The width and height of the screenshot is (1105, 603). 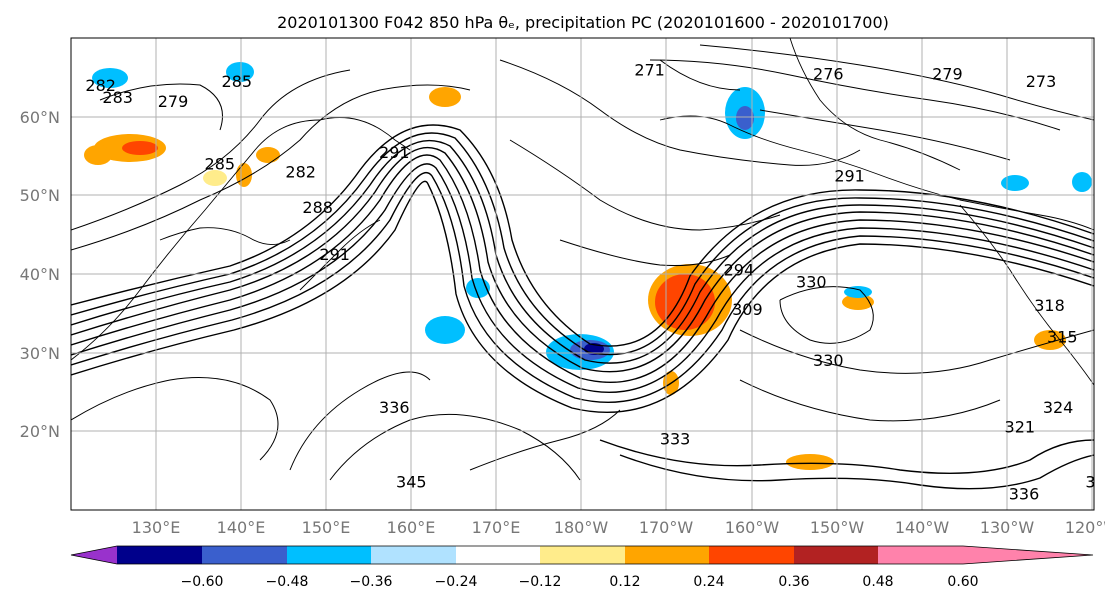 What do you see at coordinates (202, 582) in the screenshot?
I see `colorbar-tick-label: −0.60` at bounding box center [202, 582].